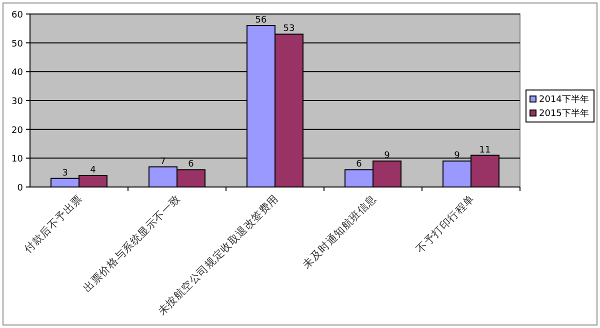 This screenshot has height=328, width=600. I want to click on yticks[2]: 20, so click(17, 131).